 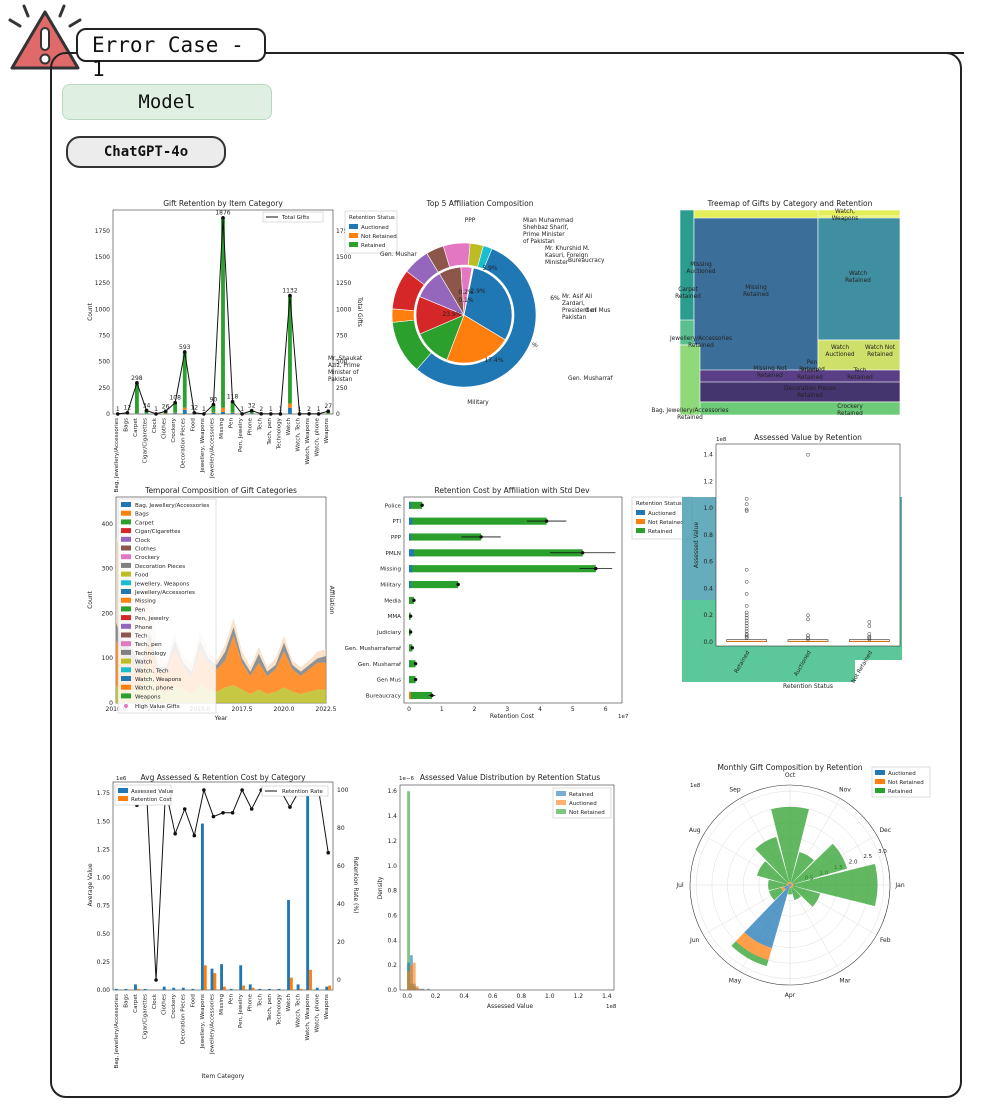 What do you see at coordinates (161, 584) in the screenshot?
I see `chart4-legend-label: Jewellery, Weapons` at bounding box center [161, 584].